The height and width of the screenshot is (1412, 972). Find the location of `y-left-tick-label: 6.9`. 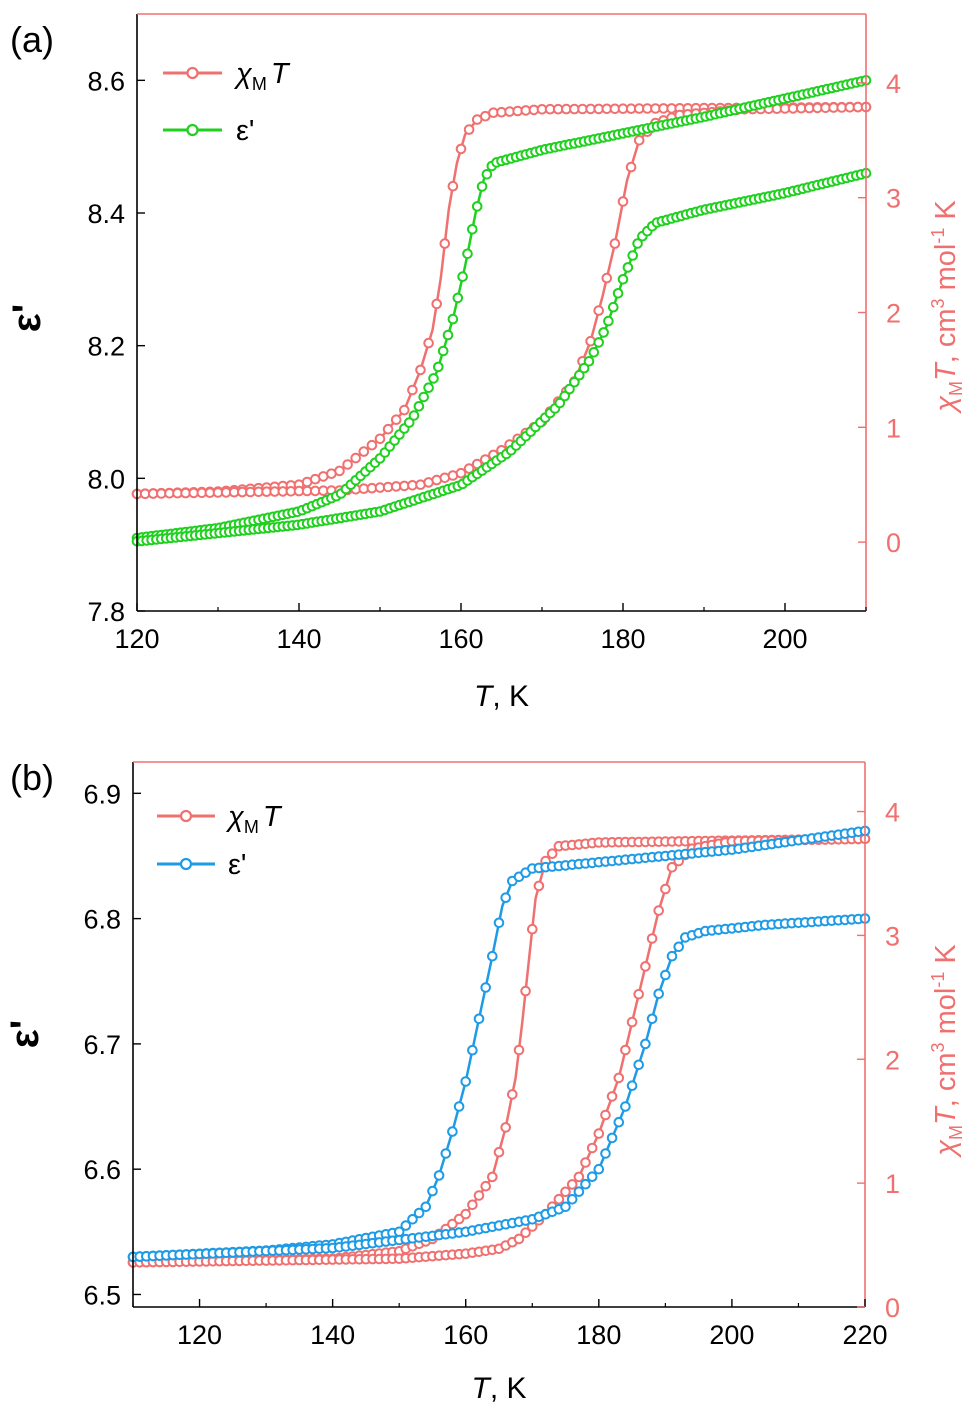

y-left-tick-label: 6.9 is located at coordinates (102, 794).